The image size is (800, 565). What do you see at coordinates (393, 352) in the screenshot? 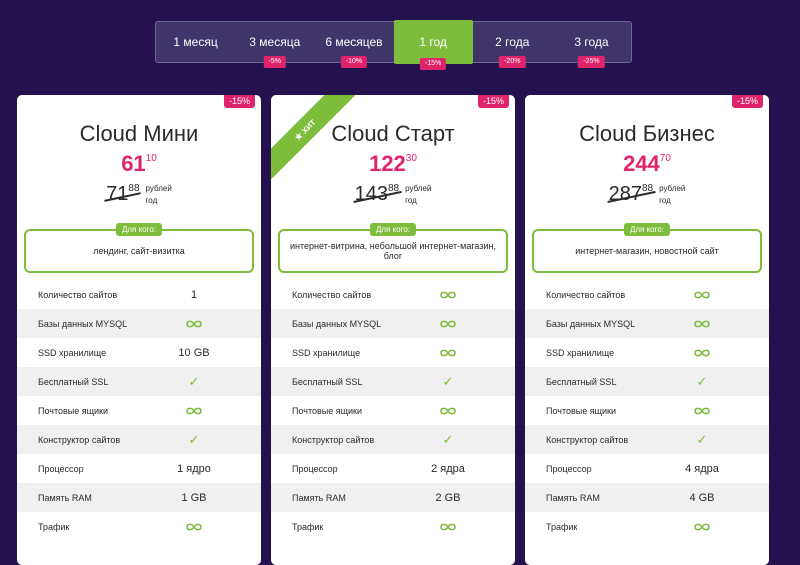
I see `feature-row: SSD хранилище` at bounding box center [393, 352].